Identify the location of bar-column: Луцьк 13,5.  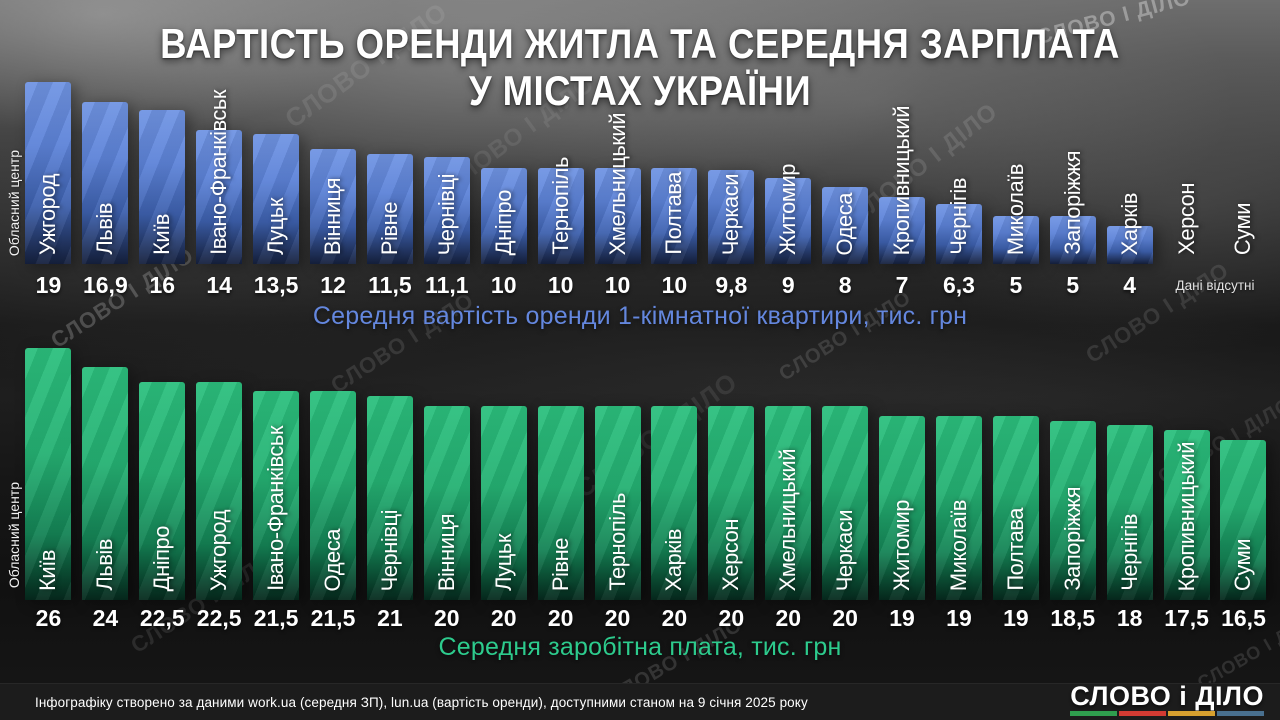
(276, 149).